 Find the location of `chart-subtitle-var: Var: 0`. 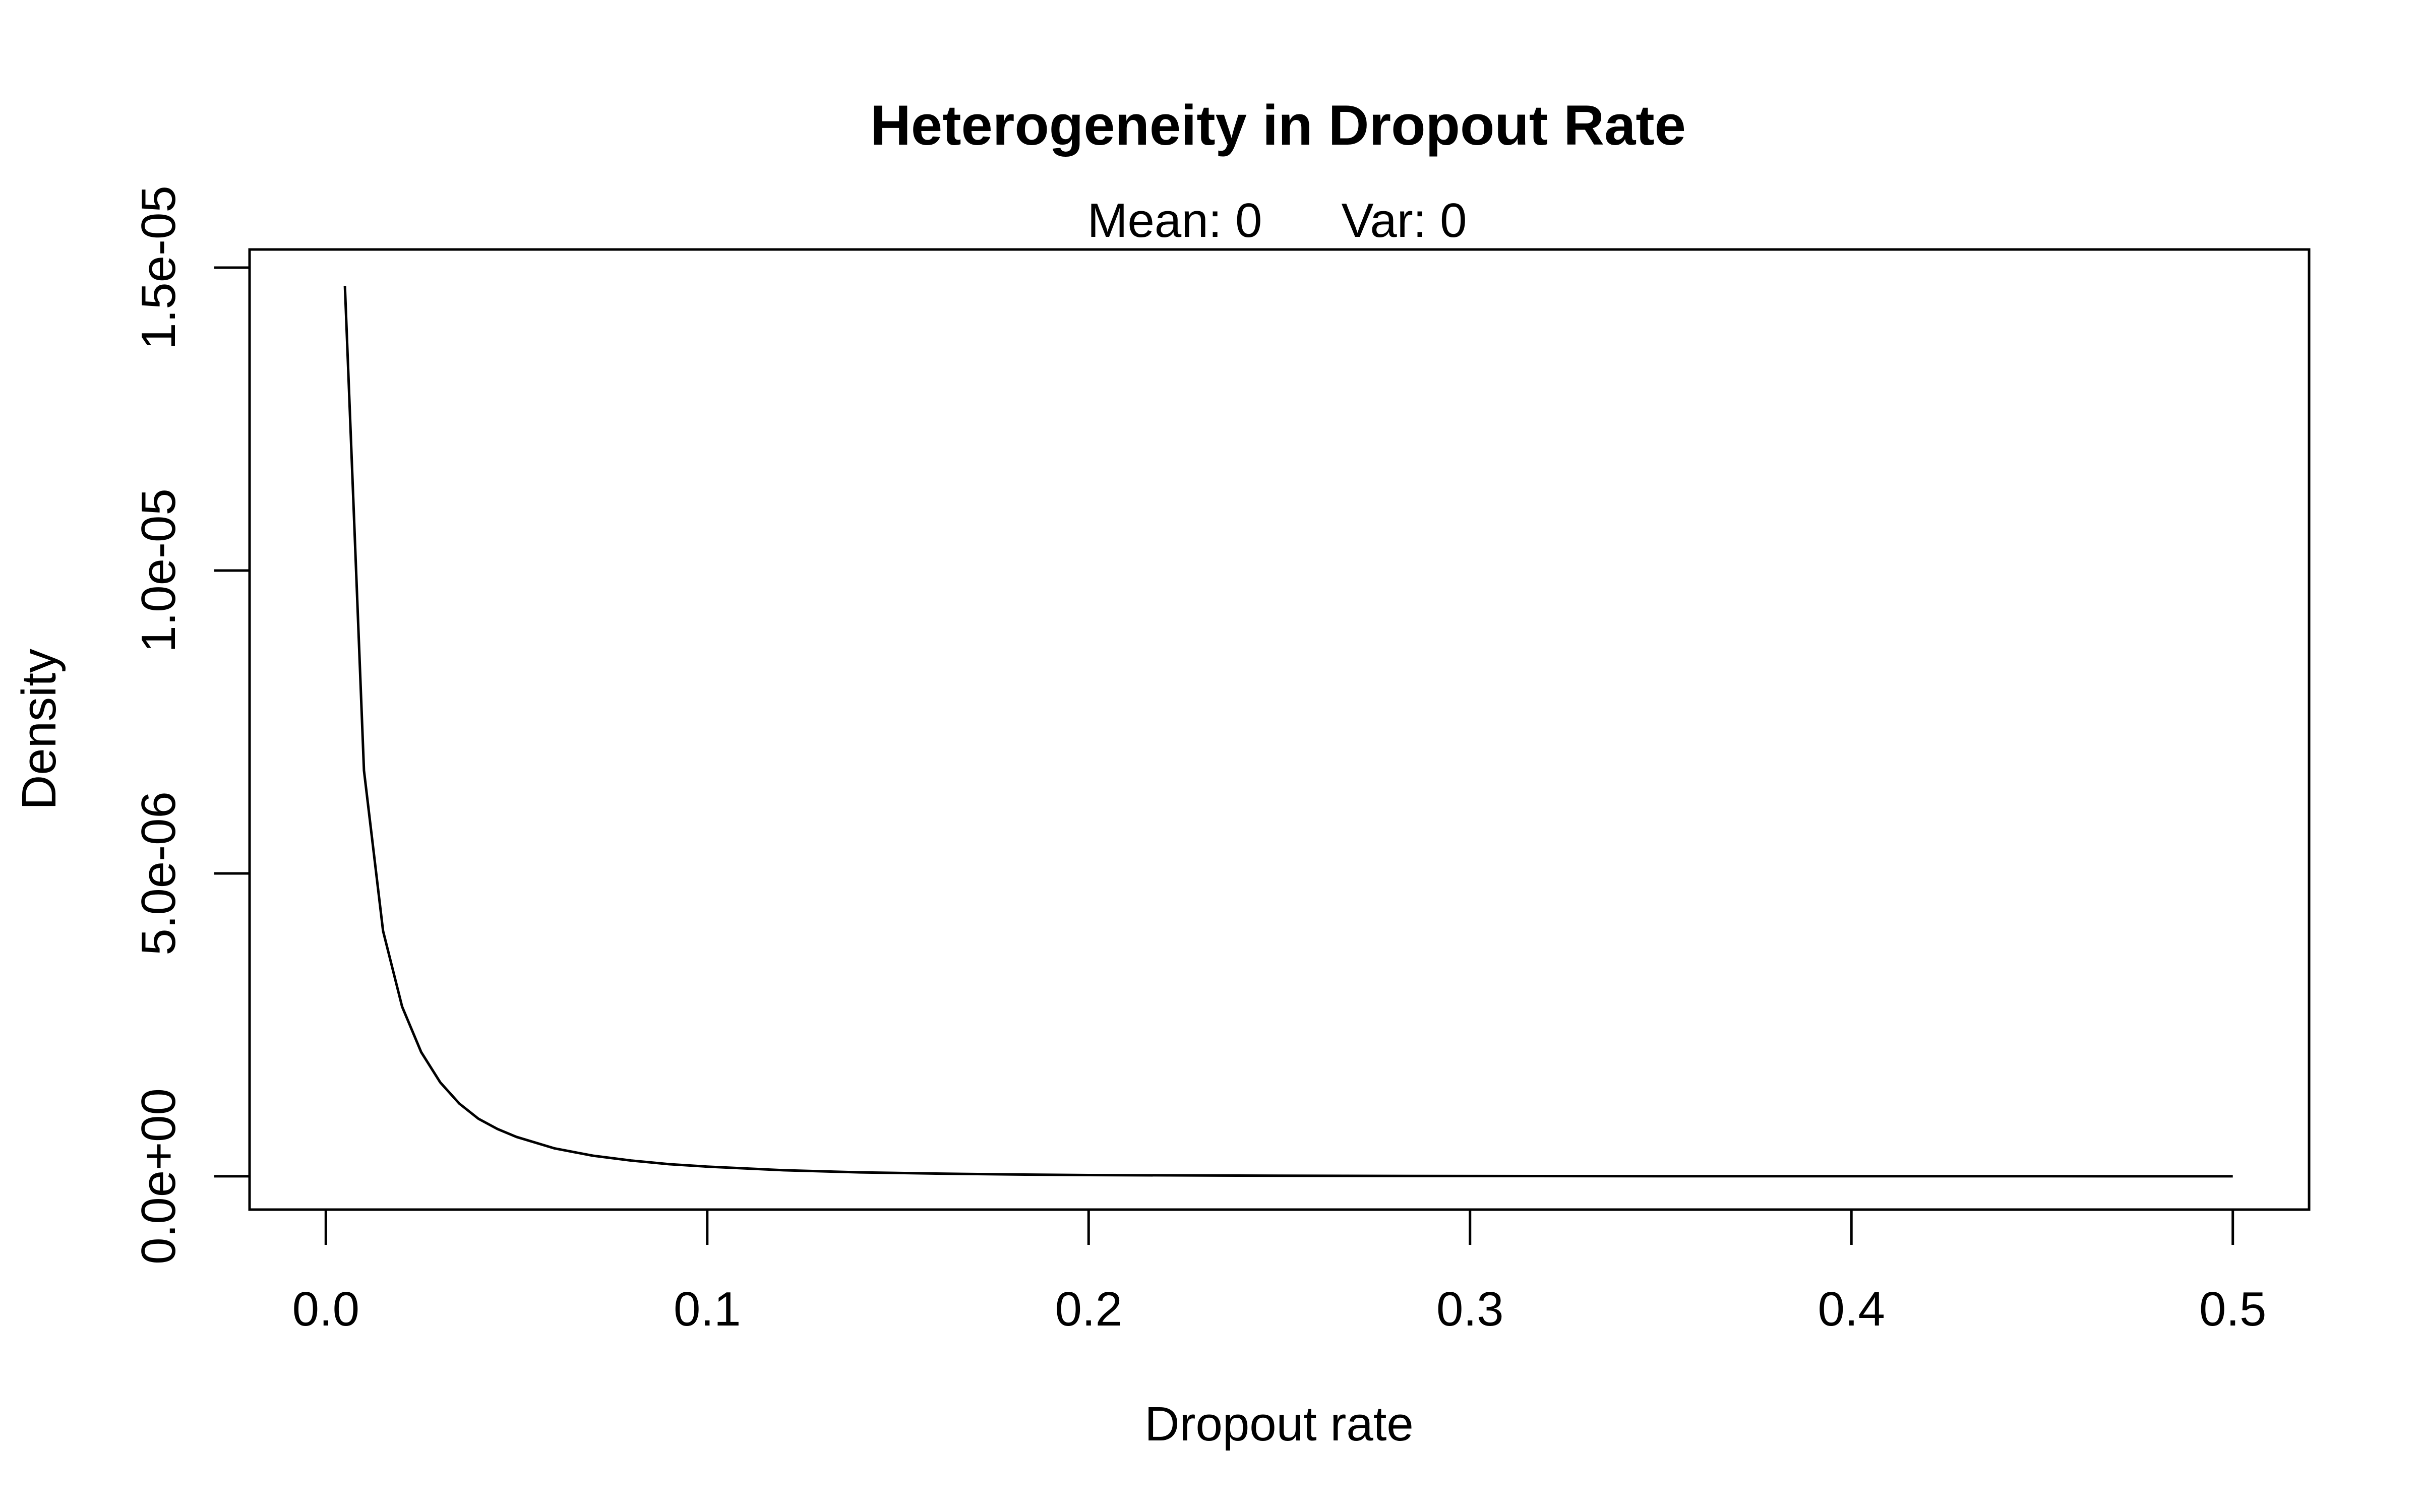

chart-subtitle-var: Var: 0 is located at coordinates (1404, 220).